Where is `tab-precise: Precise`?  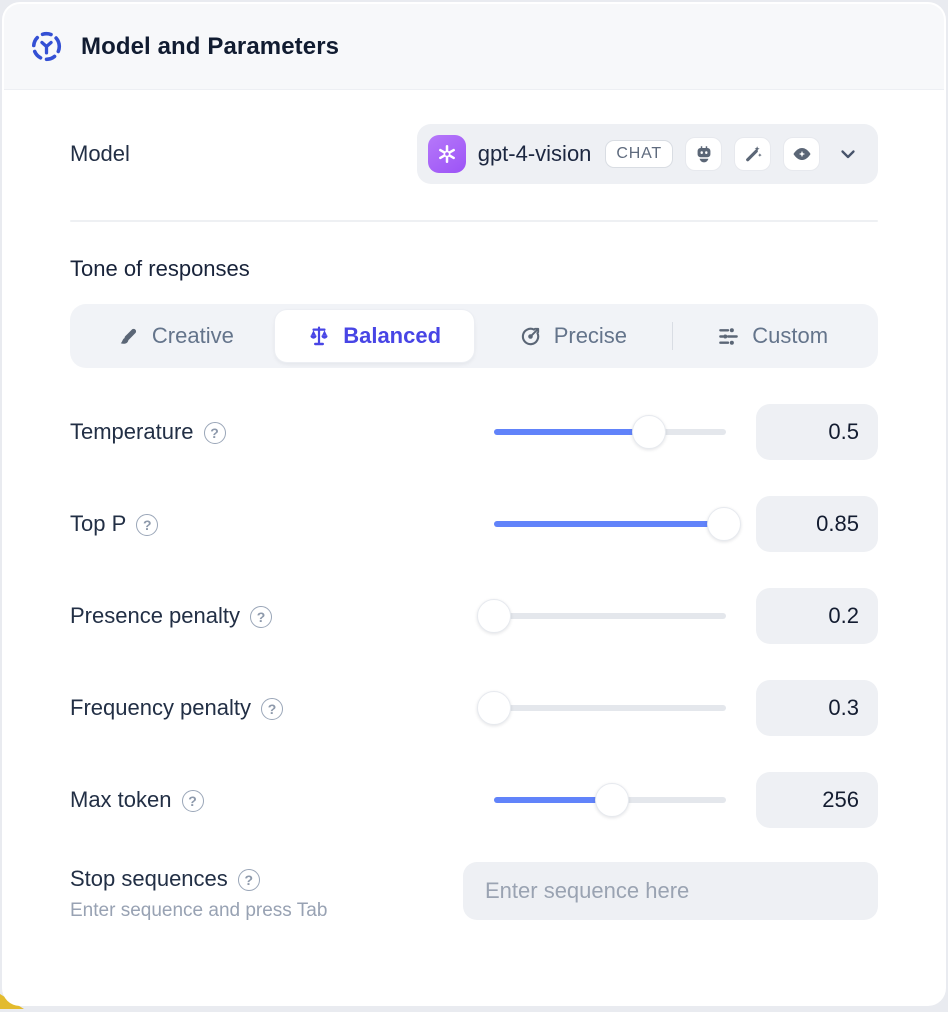
tab-precise: Precise is located at coordinates (573, 336).